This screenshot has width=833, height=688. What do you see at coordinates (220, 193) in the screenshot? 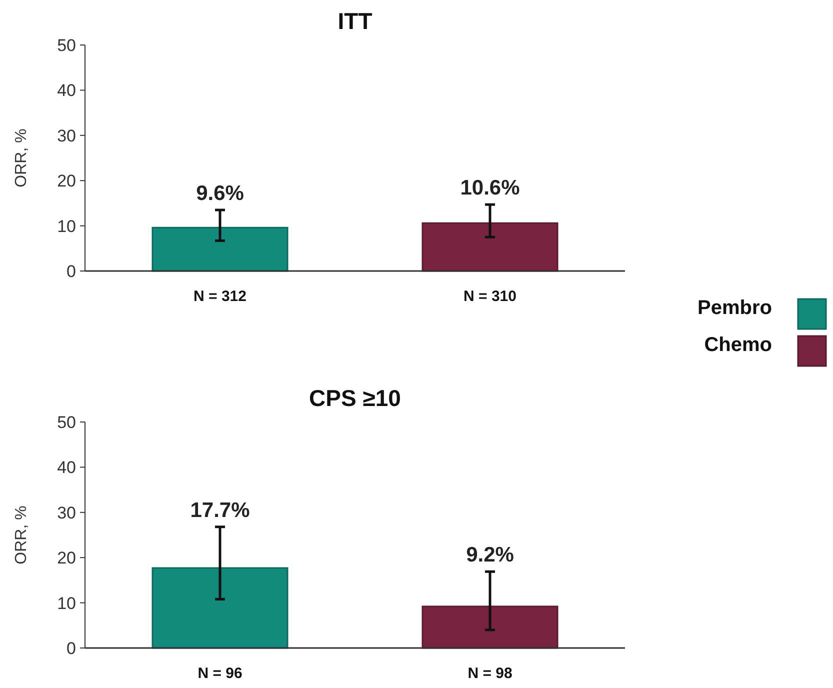
I see `data-label: 9.6%` at bounding box center [220, 193].